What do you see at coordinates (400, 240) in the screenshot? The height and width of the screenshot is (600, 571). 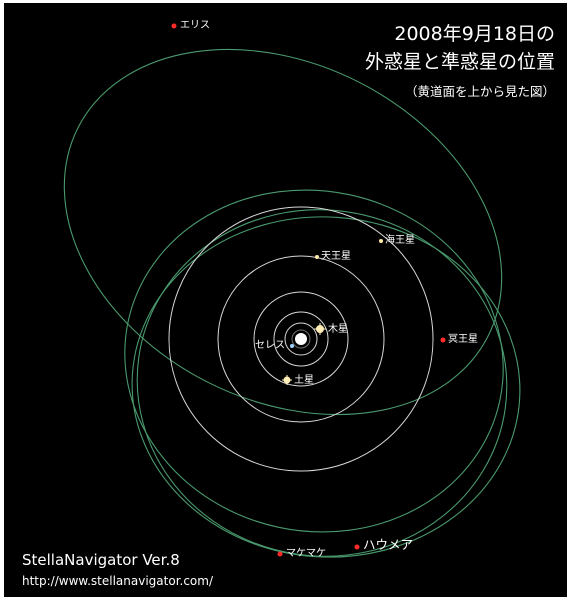 I see `label-neptune: 海王星` at bounding box center [400, 240].